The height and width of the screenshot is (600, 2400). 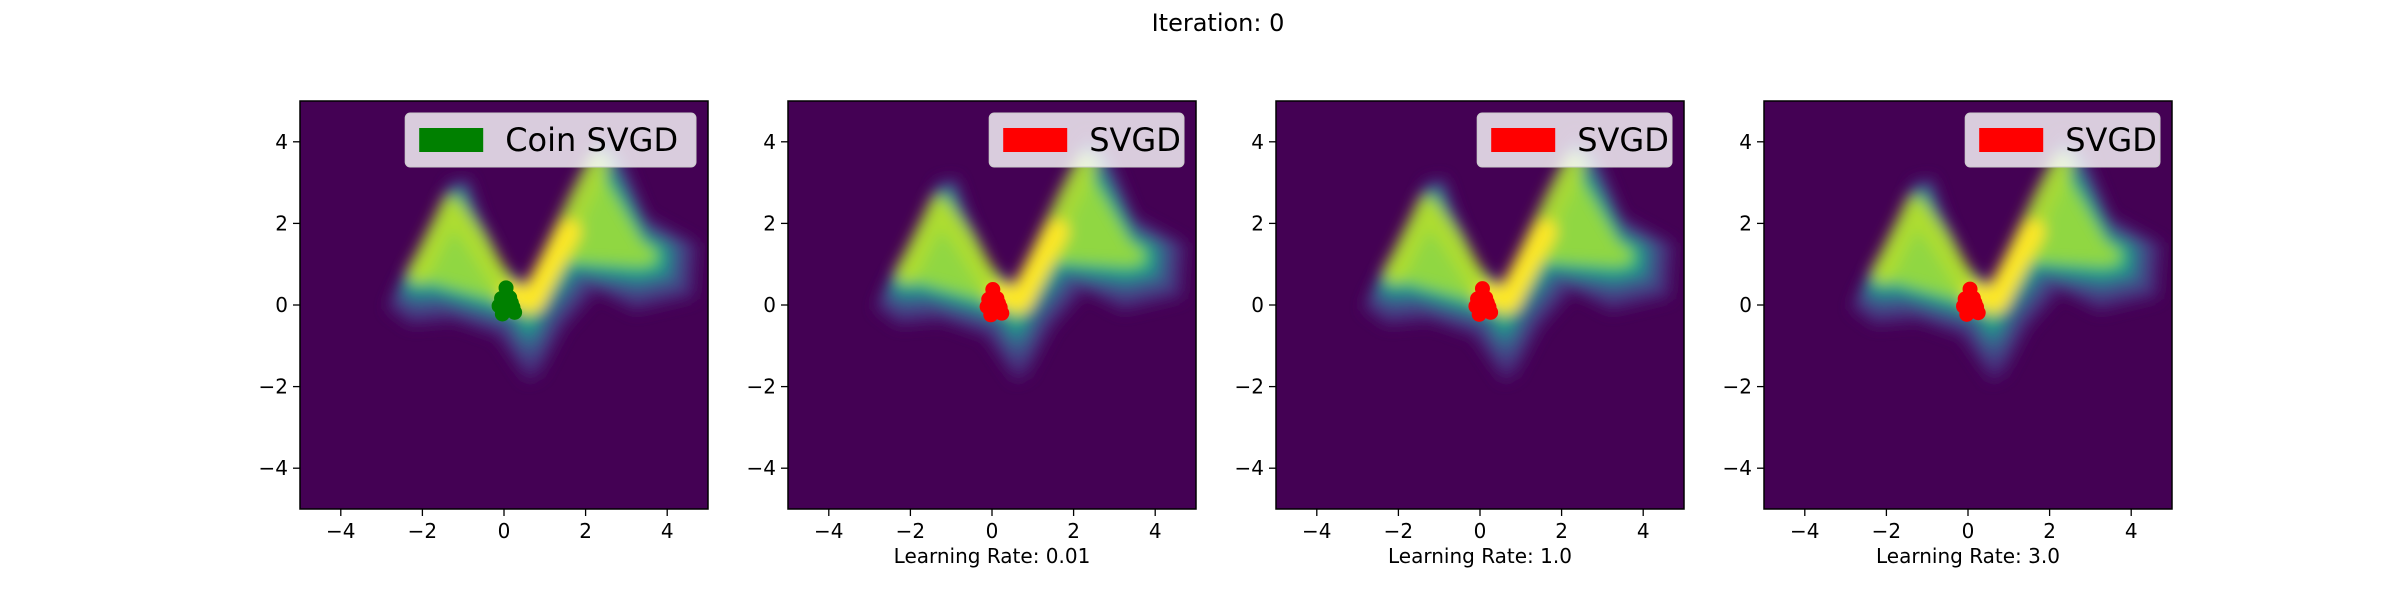 I want to click on x-axis-label: Learning Rate: 1.0, so click(x=1480, y=556).